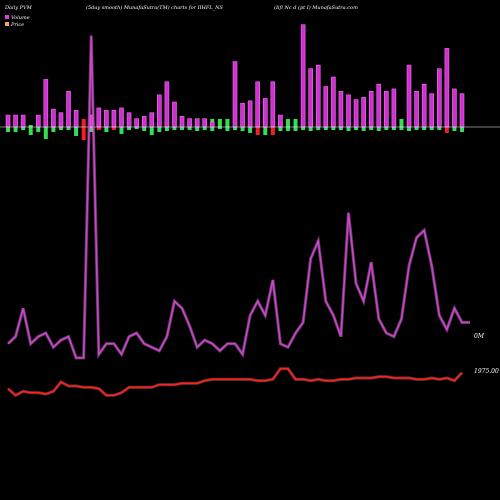 The height and width of the screenshot is (500, 500). Describe the element at coordinates (7, 24) in the screenshot. I see `legend-price-swatch` at that location.